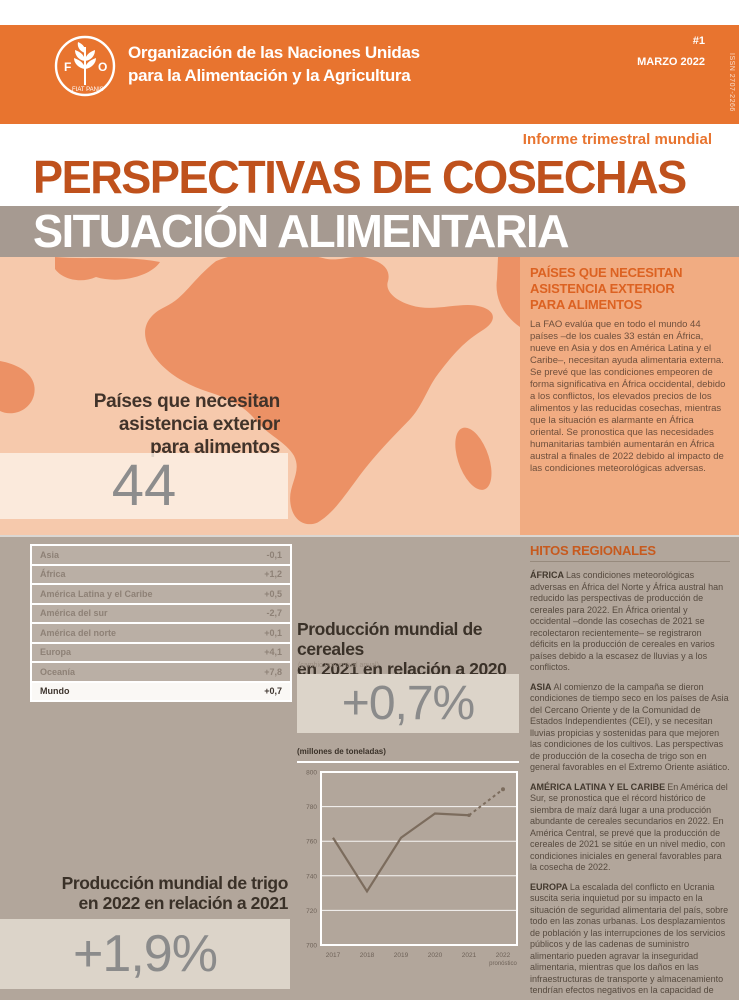 This screenshot has height=1000, width=739. What do you see at coordinates (698, 41) in the screenshot?
I see `issue-number: #1` at bounding box center [698, 41].